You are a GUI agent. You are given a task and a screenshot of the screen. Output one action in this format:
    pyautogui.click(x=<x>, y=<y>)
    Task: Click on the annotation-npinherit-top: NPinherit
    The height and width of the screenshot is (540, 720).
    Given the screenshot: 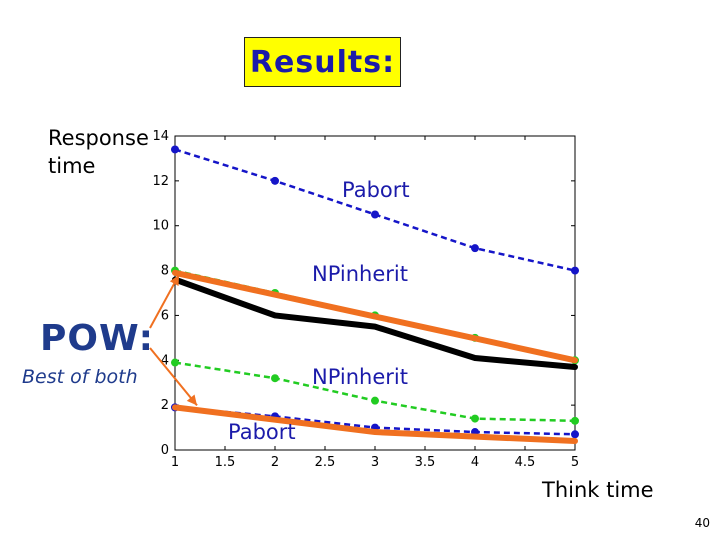 What is the action you would take?
    pyautogui.click(x=360, y=274)
    